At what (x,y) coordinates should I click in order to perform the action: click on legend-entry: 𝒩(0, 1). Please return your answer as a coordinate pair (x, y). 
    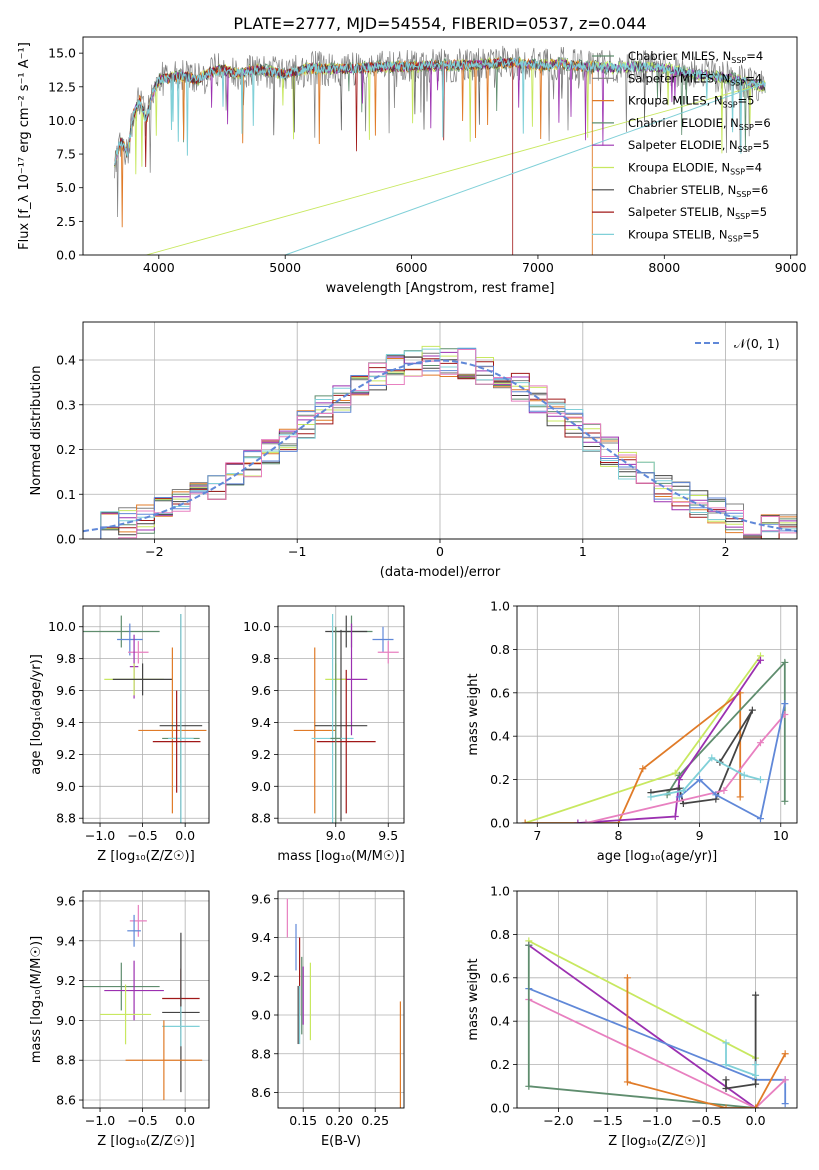
    Looking at the image, I should click on (757, 343).